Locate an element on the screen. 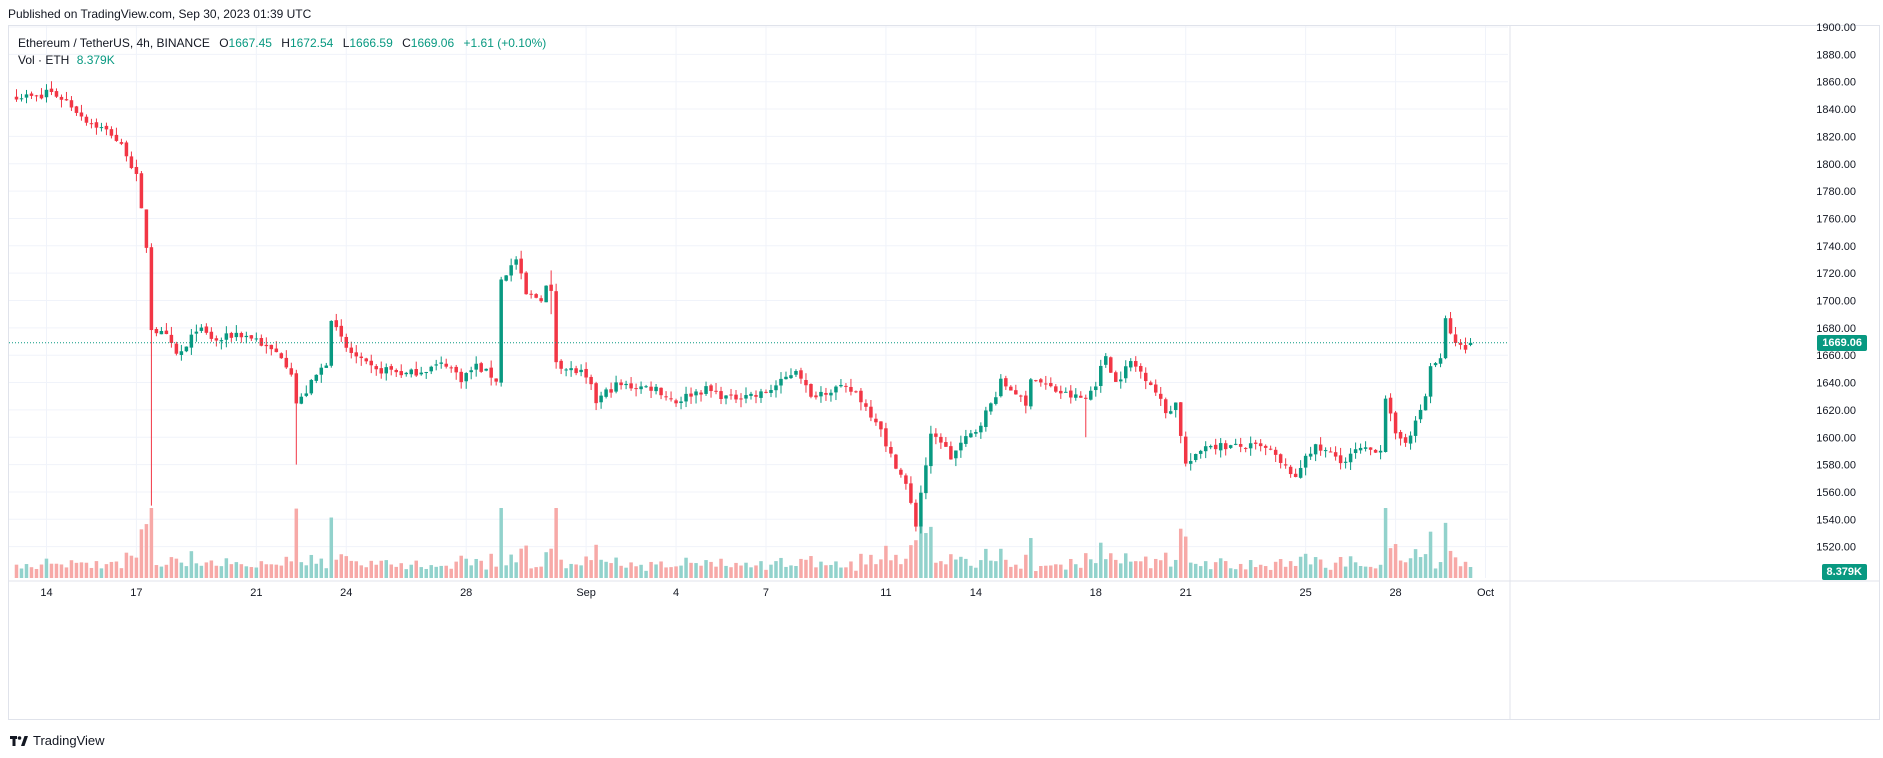 This screenshot has width=1883, height=758. time-axis: 14 17 21 24 28 Sep 4 7 11 14 18 21 25 28 Oct is located at coordinates (767, 593).